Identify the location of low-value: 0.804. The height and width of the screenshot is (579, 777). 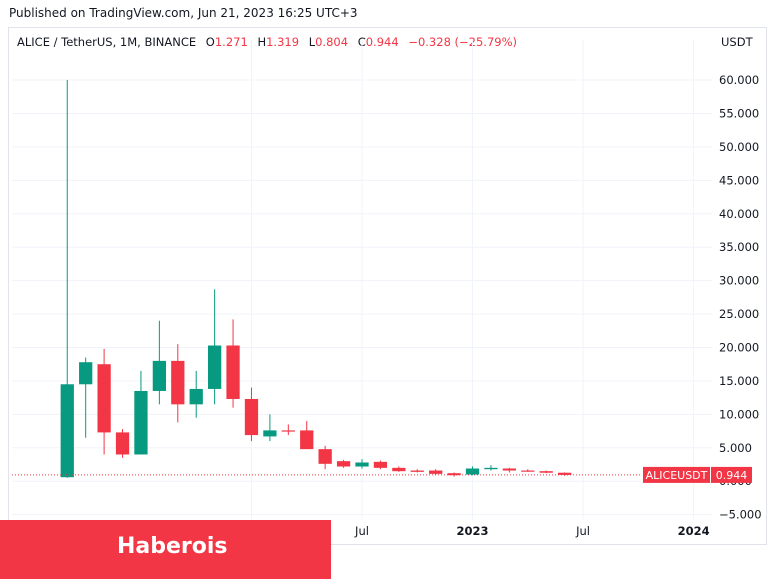
(332, 42).